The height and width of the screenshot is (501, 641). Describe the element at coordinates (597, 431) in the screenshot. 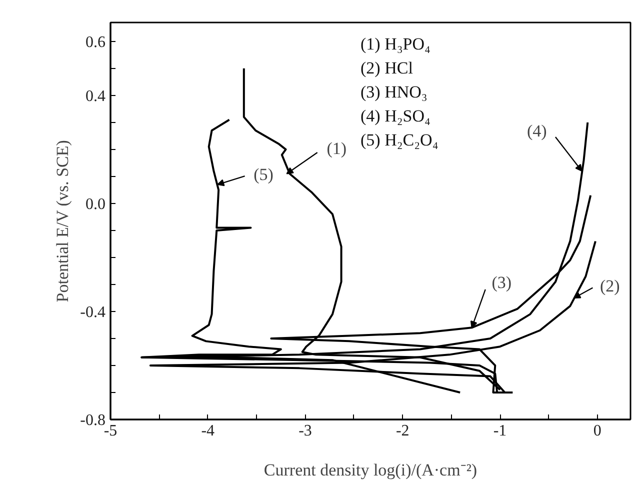

I see `x-tick-label: 0` at that location.